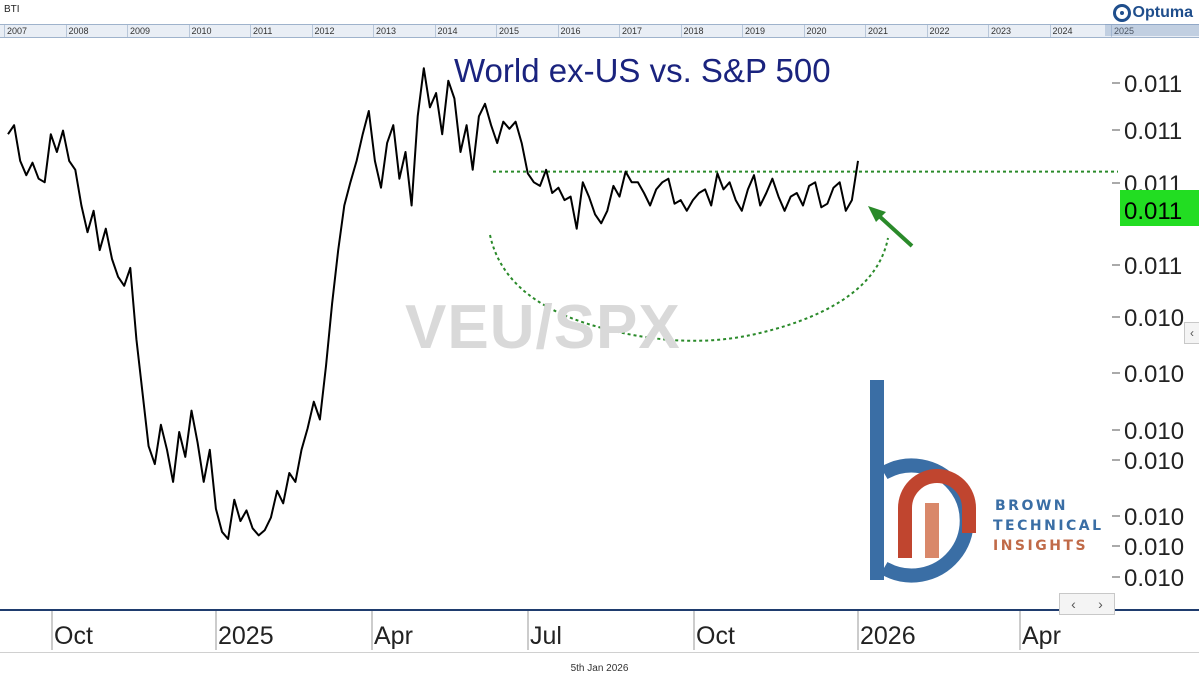 The image size is (1199, 688). What do you see at coordinates (246, 636) in the screenshot?
I see `x-tick-label: 2025` at bounding box center [246, 636].